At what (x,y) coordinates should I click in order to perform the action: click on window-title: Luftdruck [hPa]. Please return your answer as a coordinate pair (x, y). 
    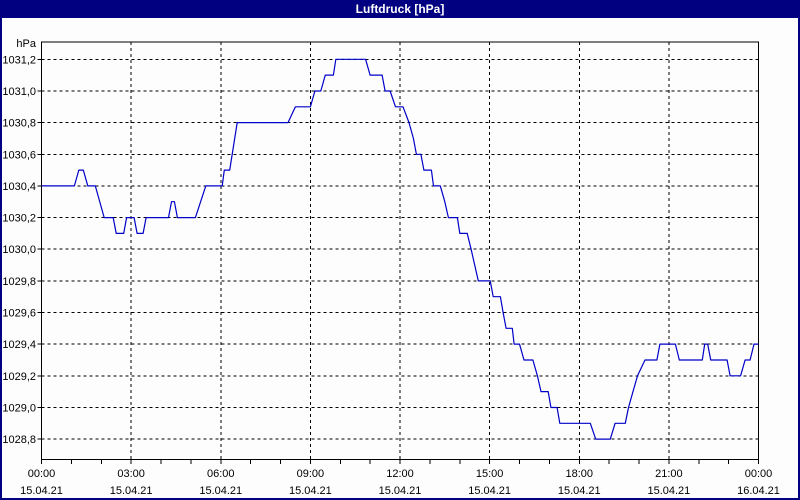
    Looking at the image, I should click on (400, 9).